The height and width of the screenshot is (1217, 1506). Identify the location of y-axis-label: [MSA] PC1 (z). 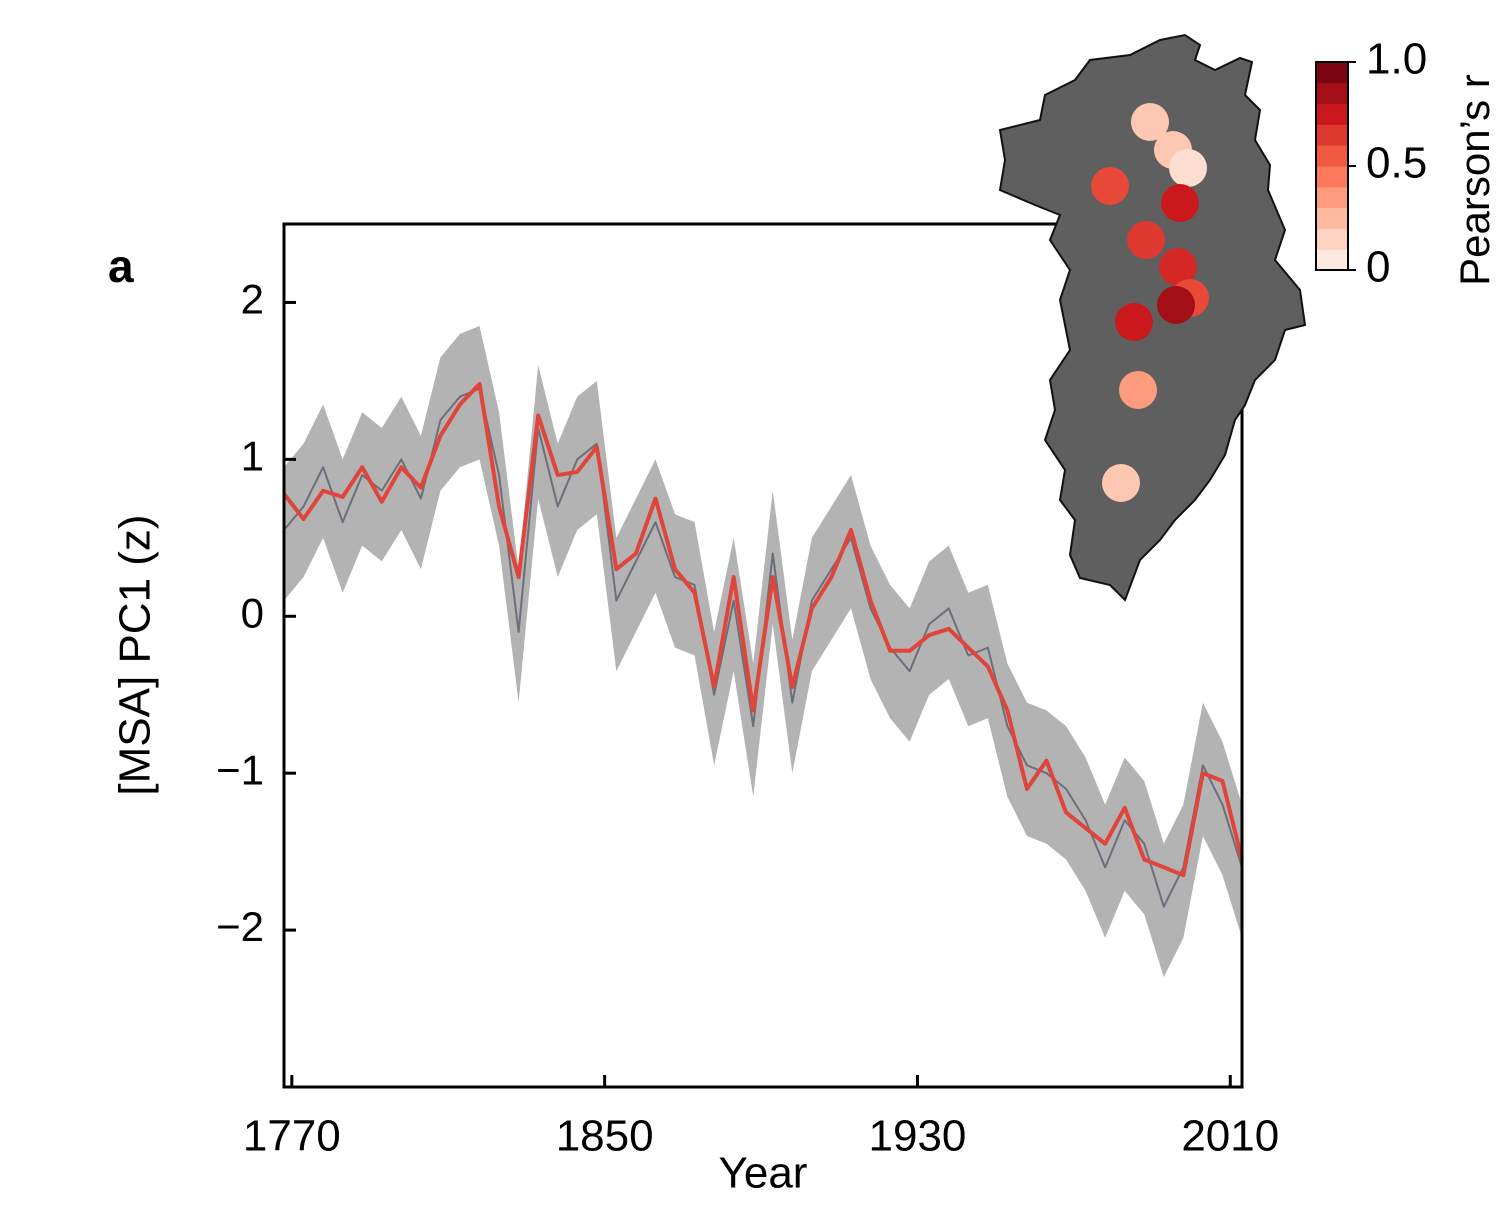
(135, 654).